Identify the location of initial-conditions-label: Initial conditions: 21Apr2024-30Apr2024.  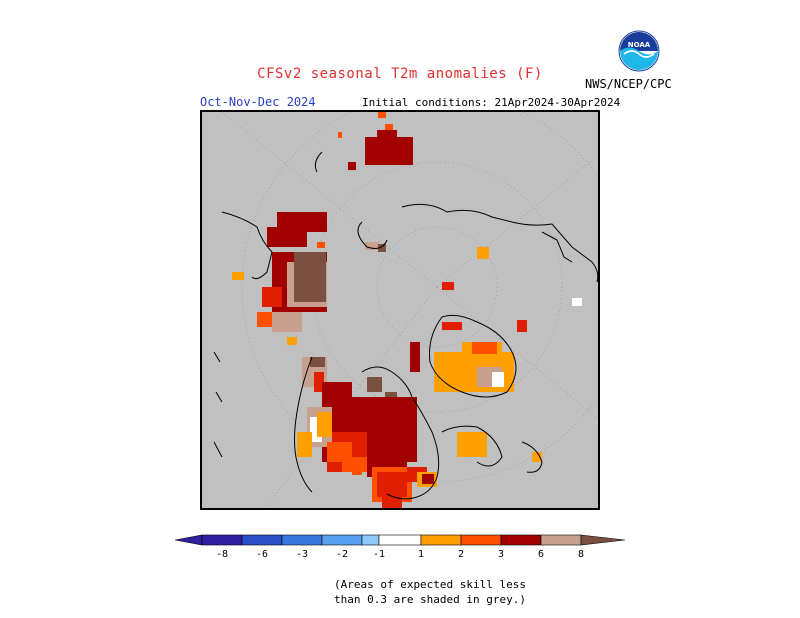
(491, 102).